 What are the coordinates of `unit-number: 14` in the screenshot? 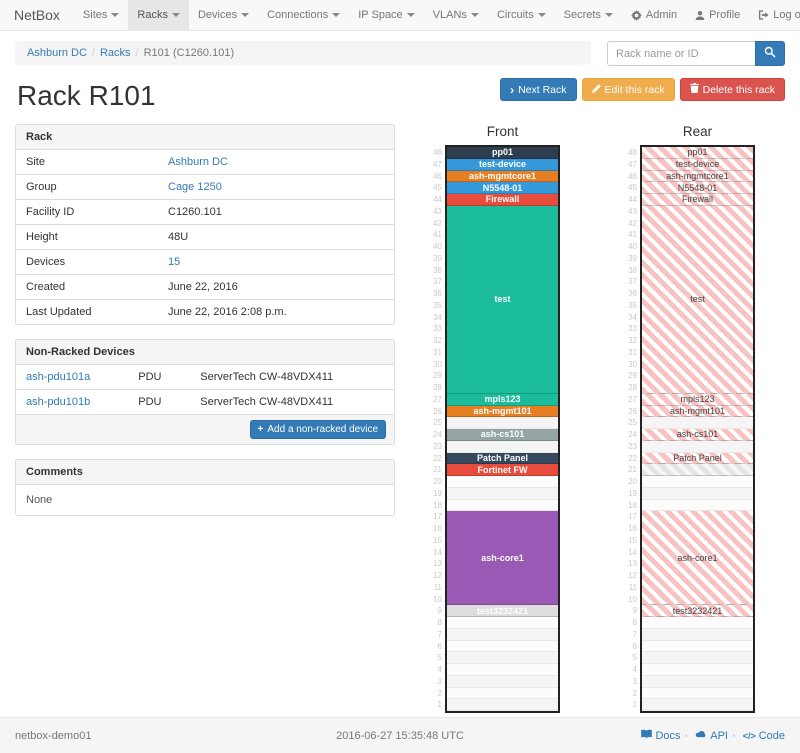 It's located at (632, 552).